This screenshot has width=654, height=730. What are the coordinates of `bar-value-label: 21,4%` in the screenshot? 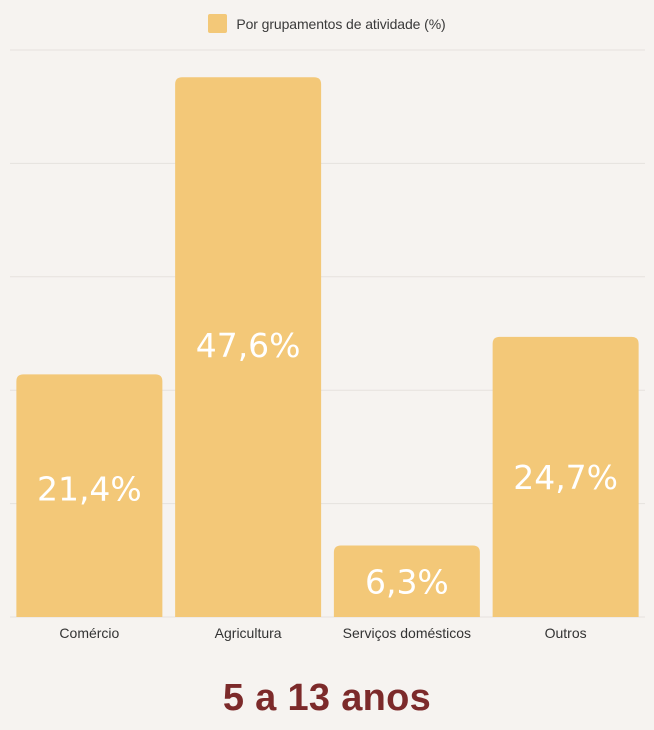 It's located at (89, 488).